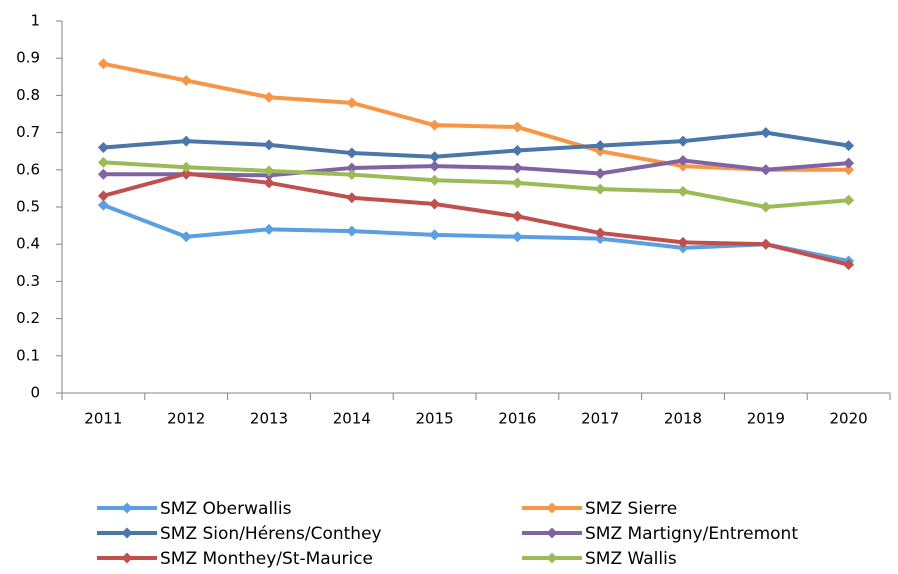 This screenshot has width=898, height=574. What do you see at coordinates (271, 534) in the screenshot?
I see `legend-label: SMZ Sion/Hérens/Conthey` at bounding box center [271, 534].